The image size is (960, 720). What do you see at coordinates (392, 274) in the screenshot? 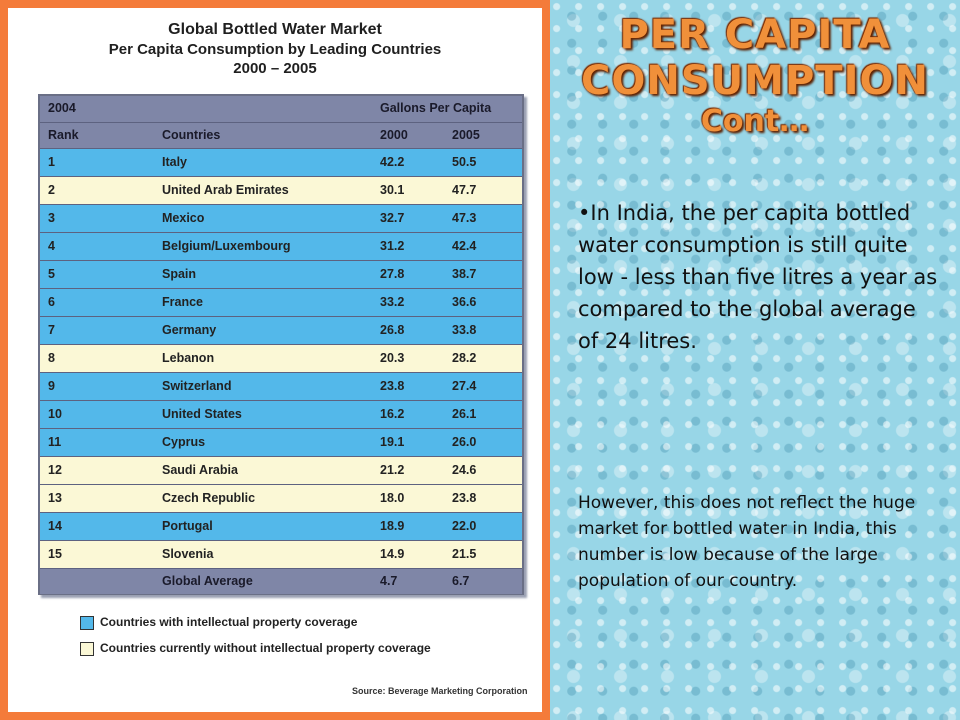
I see `cell-2000: 27.8` at bounding box center [392, 274].